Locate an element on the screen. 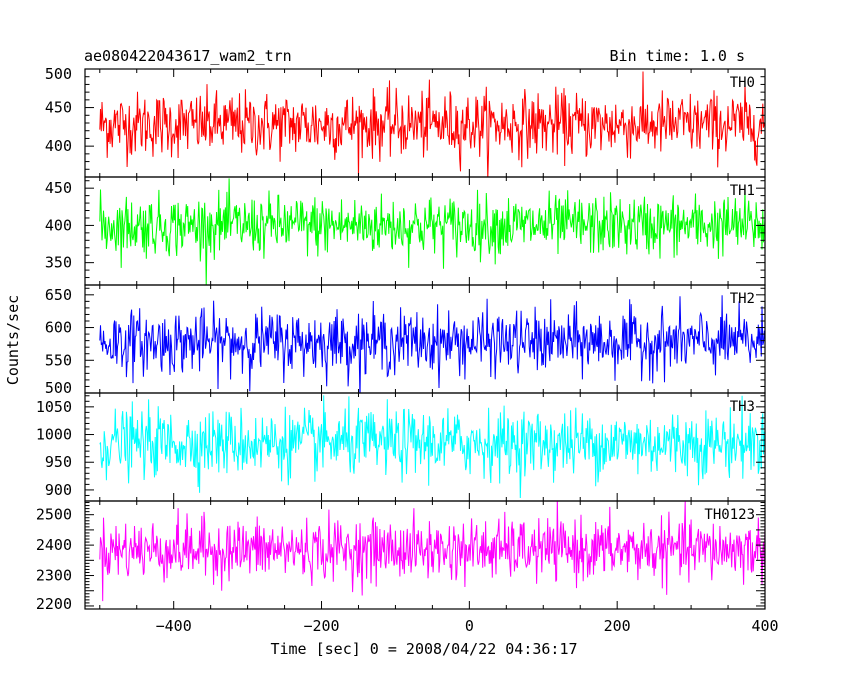 The height and width of the screenshot is (680, 850). x-tick-label: 400 is located at coordinates (764, 626).